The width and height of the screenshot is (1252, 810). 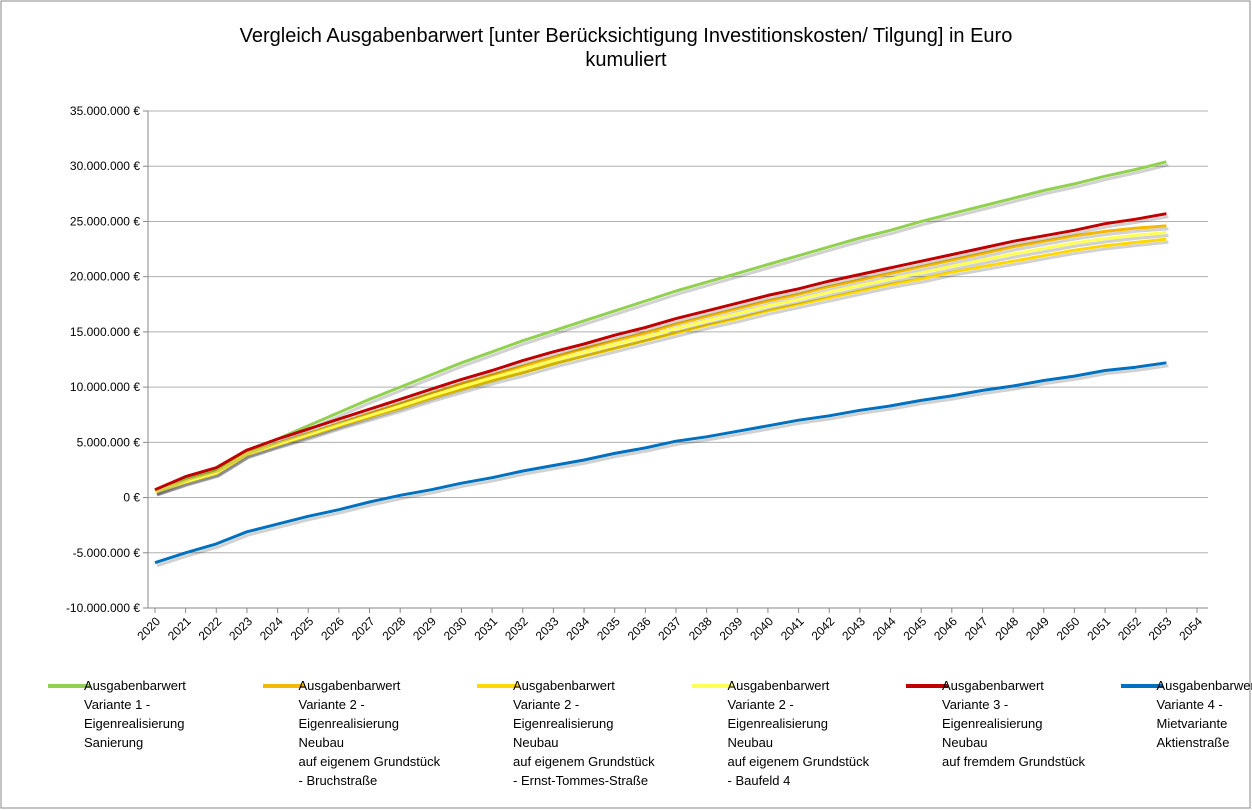 What do you see at coordinates (240, 628) in the screenshot?
I see `x-tick-label: 2023` at bounding box center [240, 628].